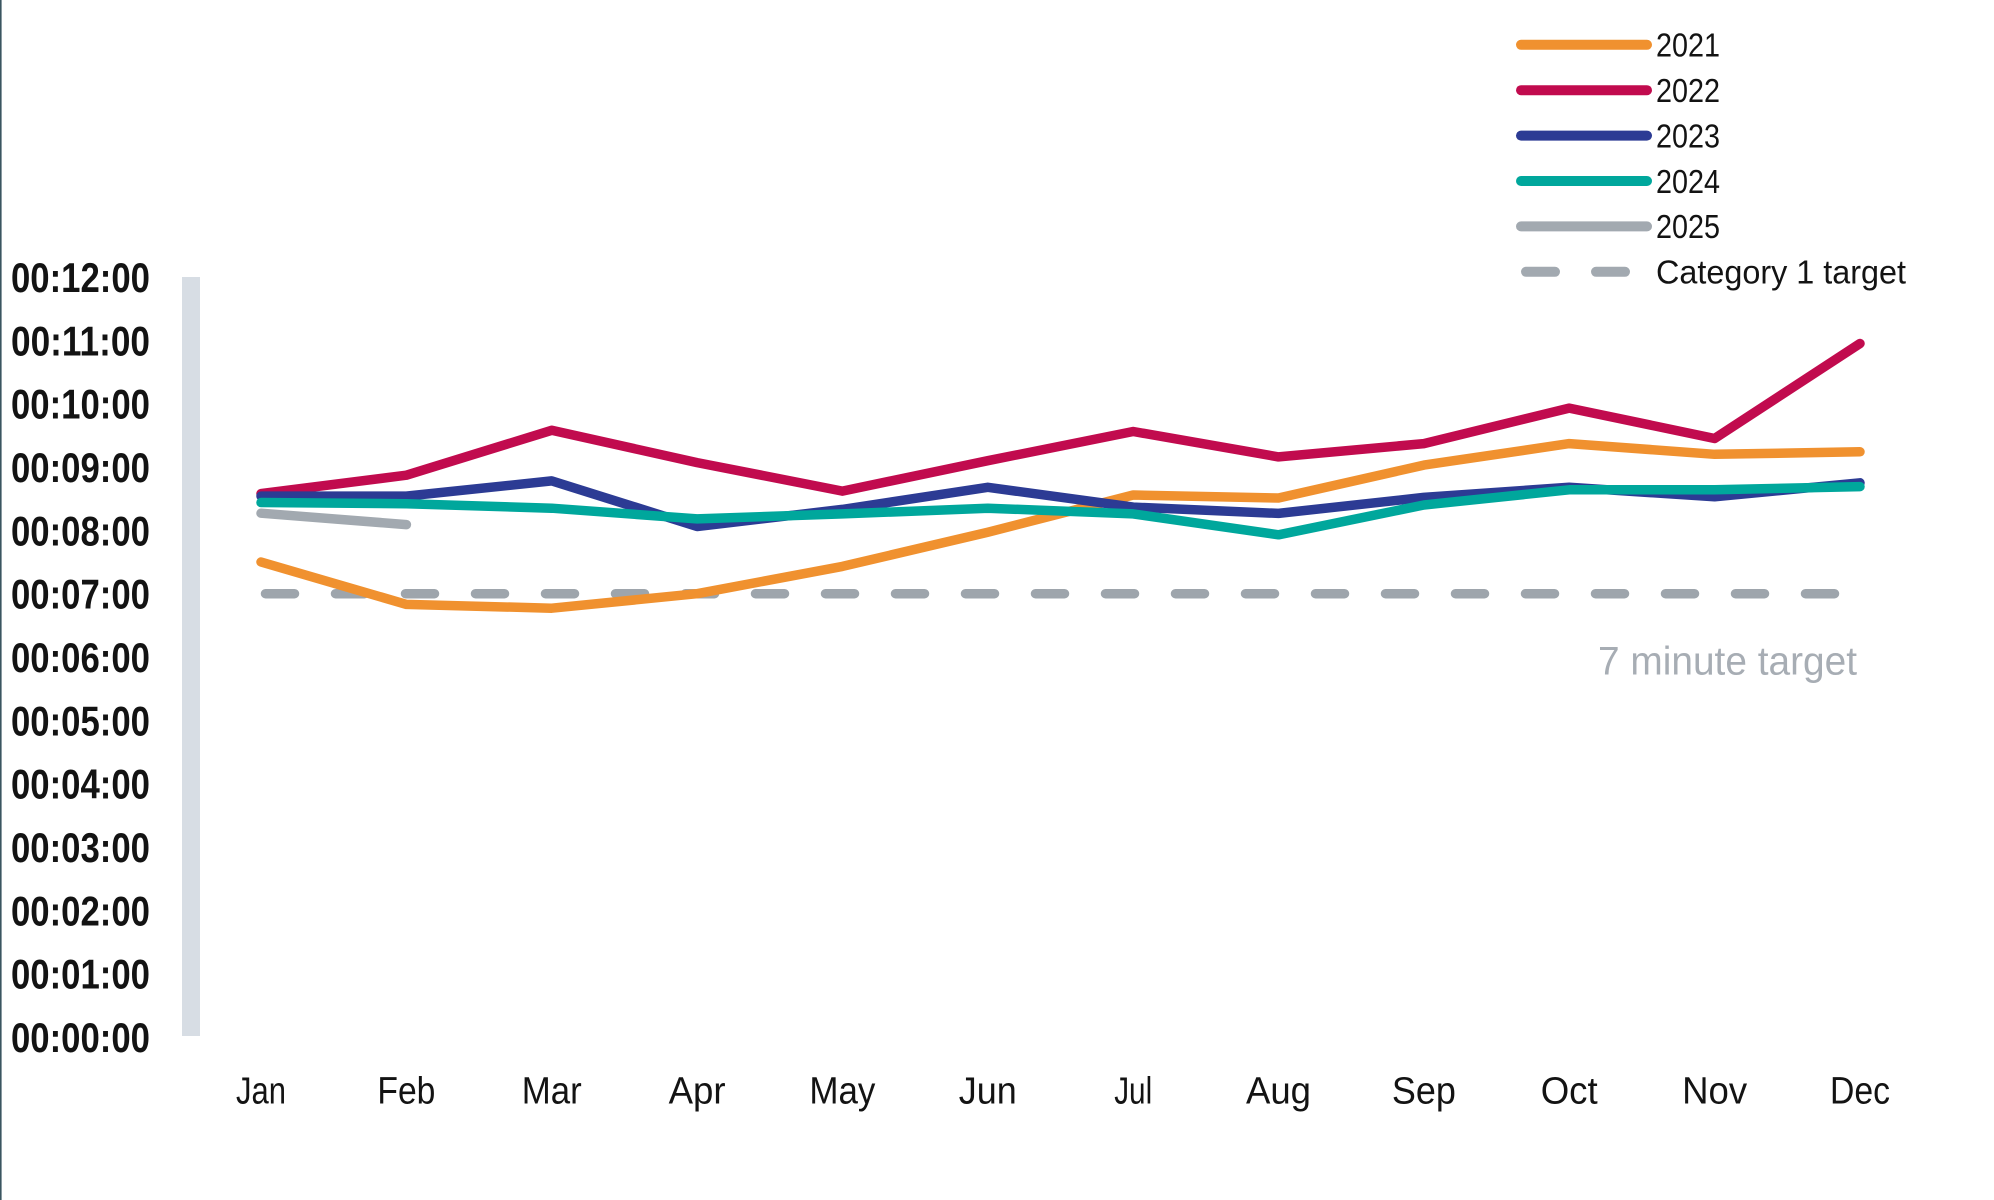  What do you see at coordinates (261, 1092) in the screenshot?
I see `svg-text: Jan` at bounding box center [261, 1092].